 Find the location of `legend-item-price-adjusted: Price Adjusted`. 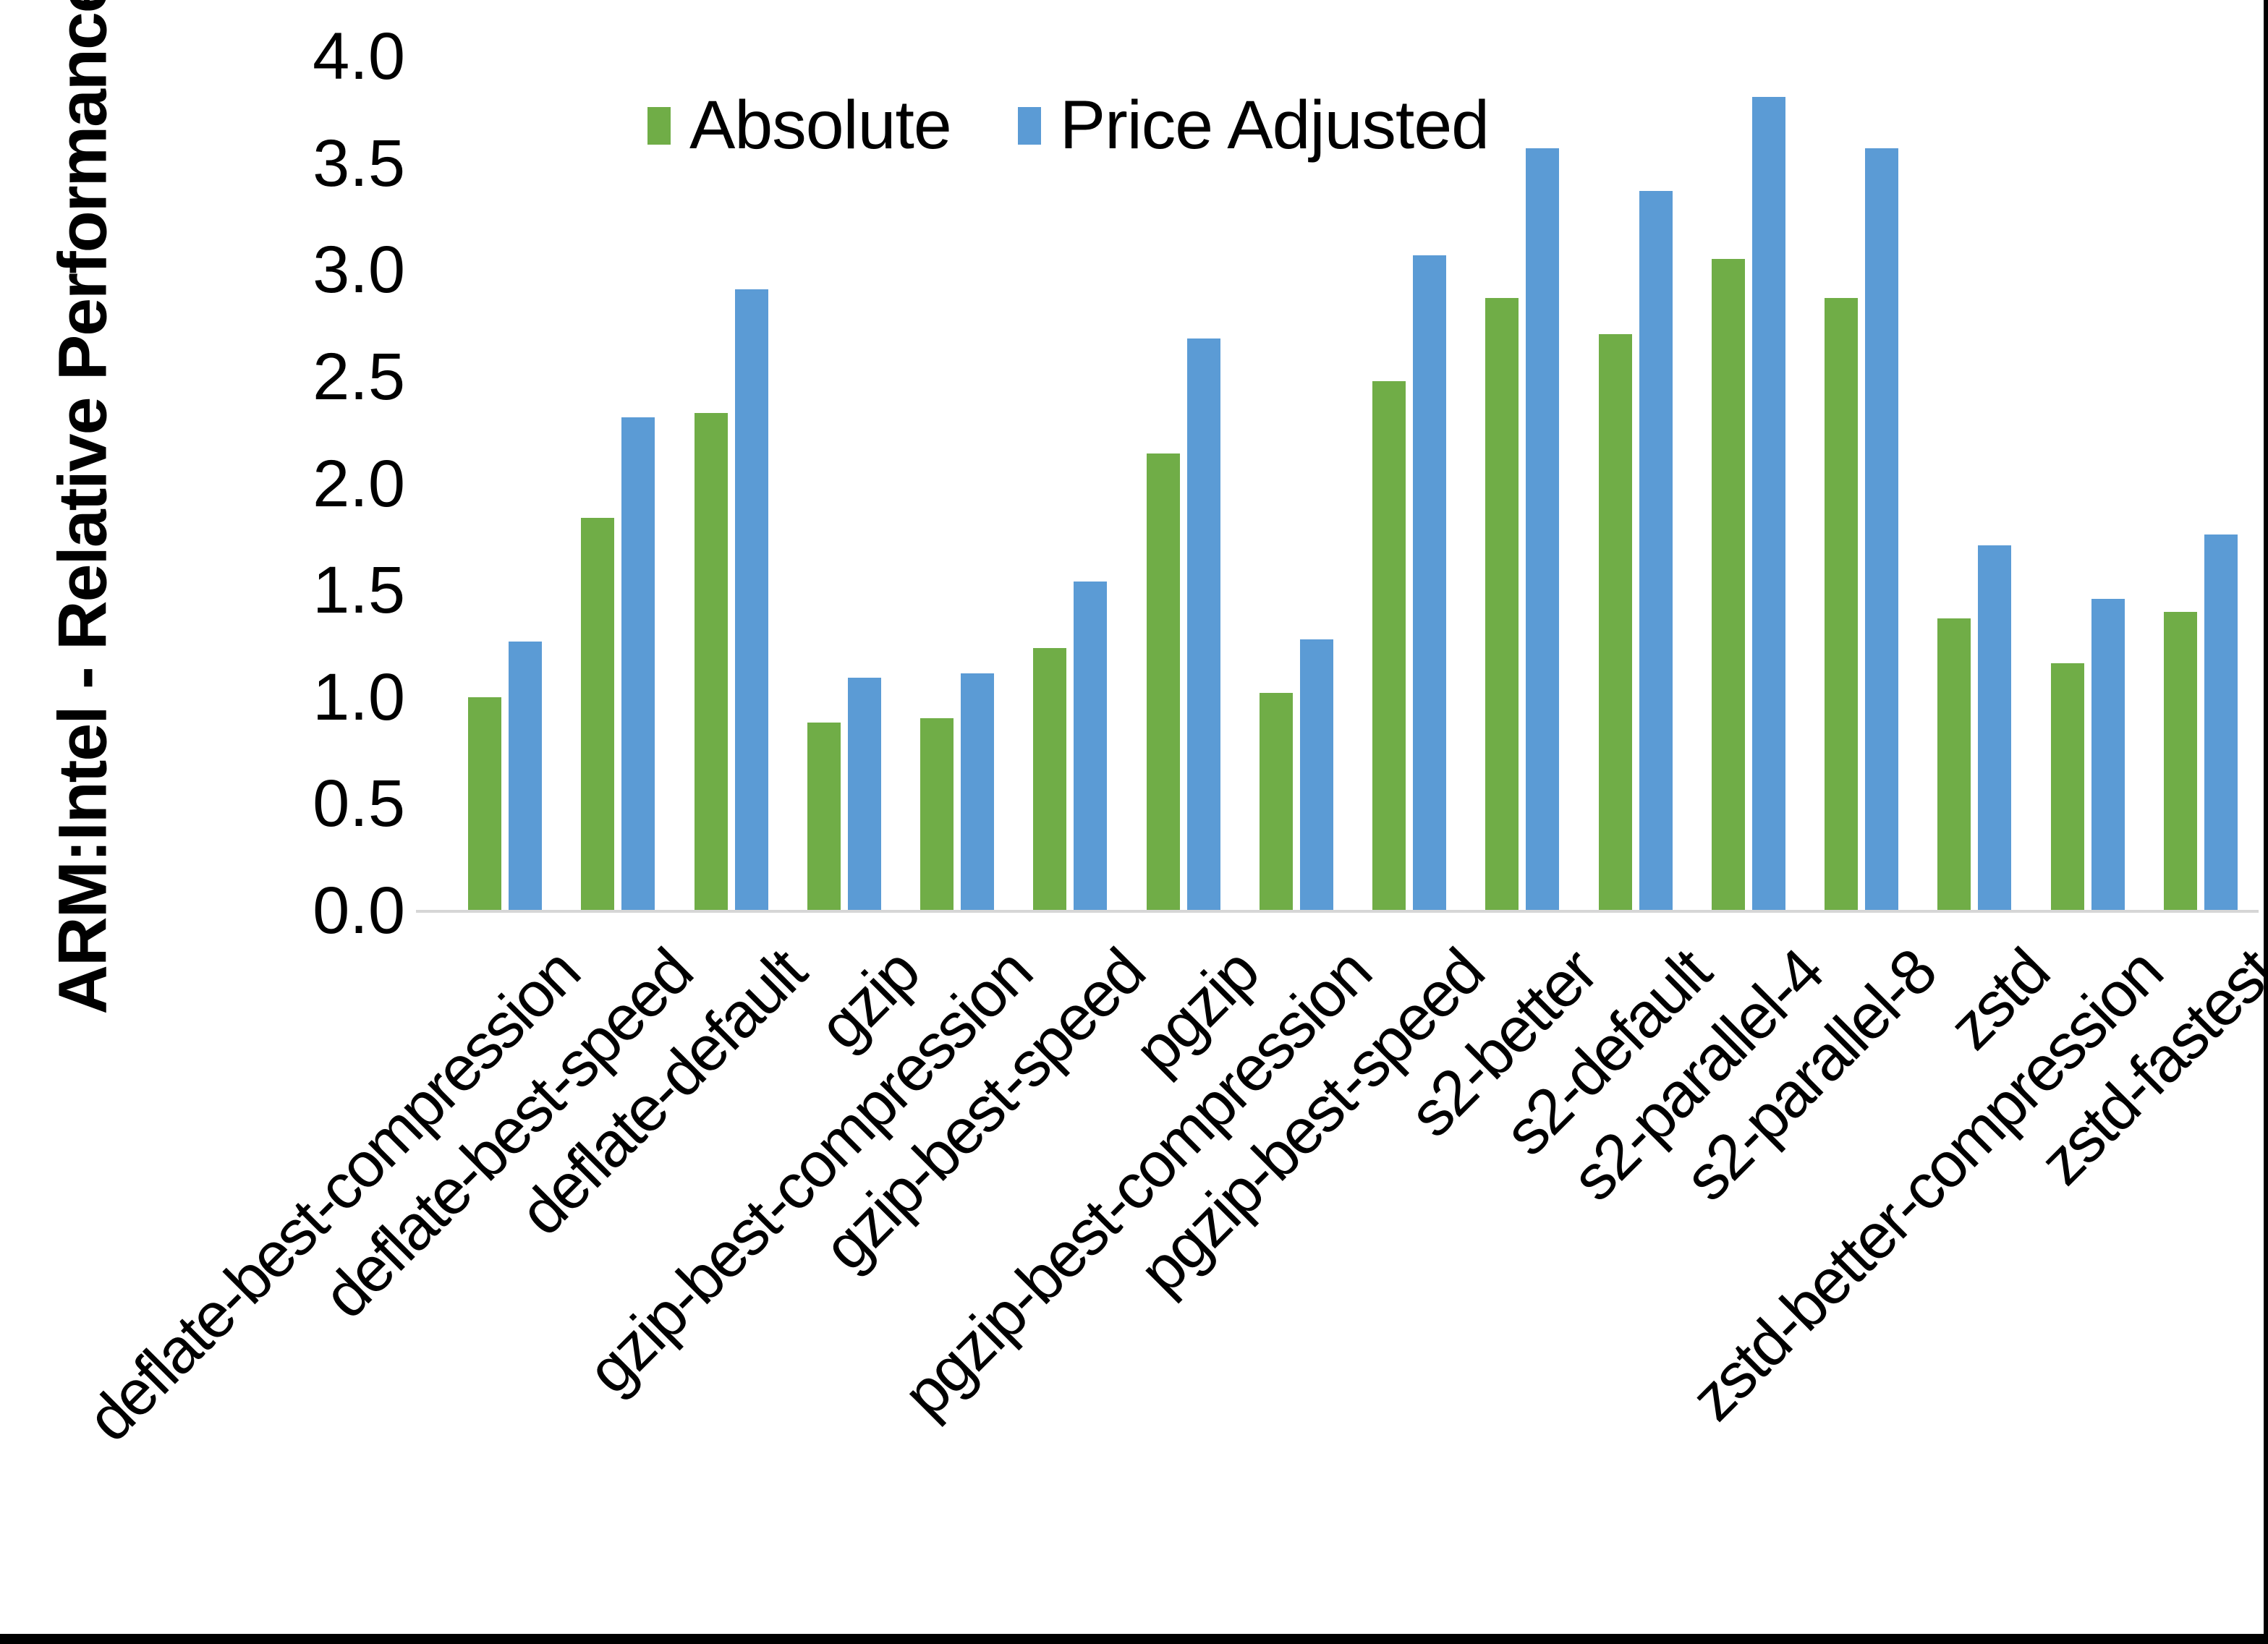

legend-item-price-adjusted: Price Adjusted is located at coordinates (1253, 125).